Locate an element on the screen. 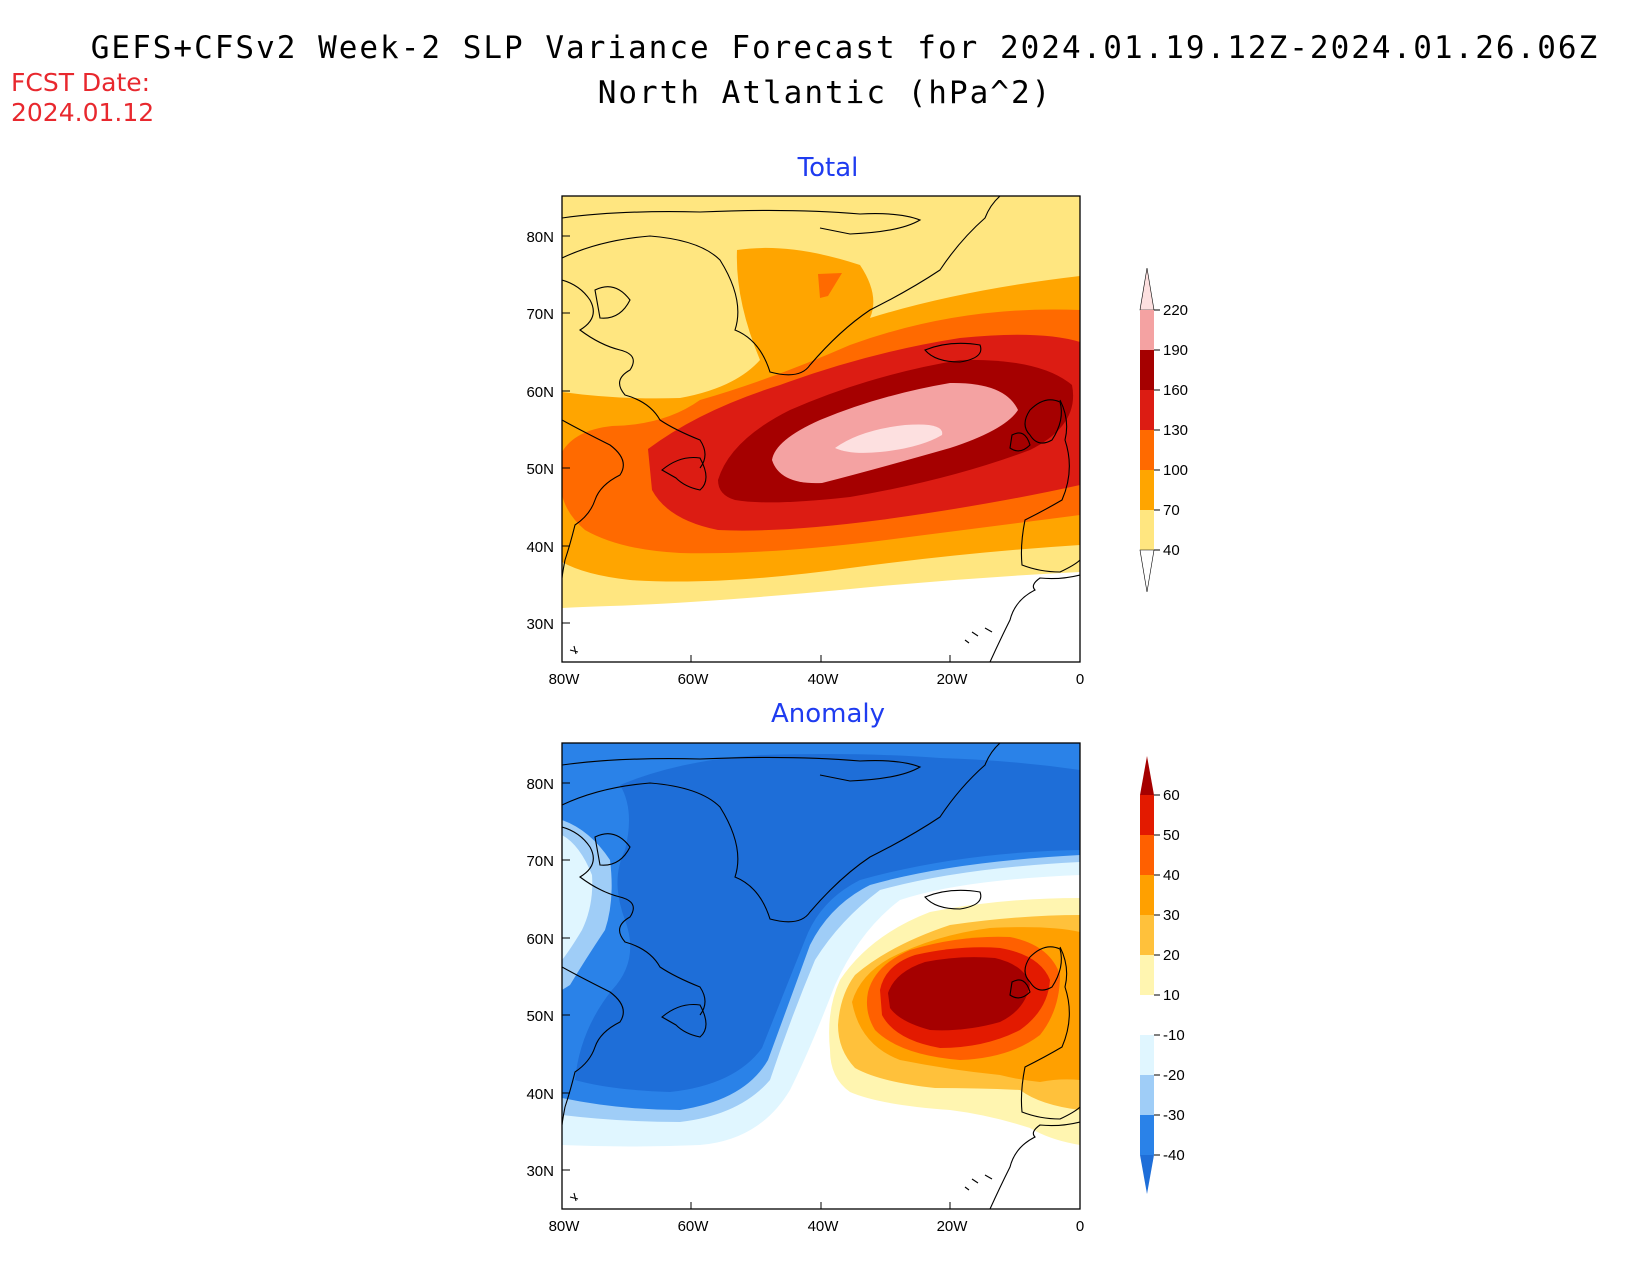 Image resolution: width=1650 pixels, height=1275 pixels. anomaly-colorbar-label: 50 is located at coordinates (1171, 835).